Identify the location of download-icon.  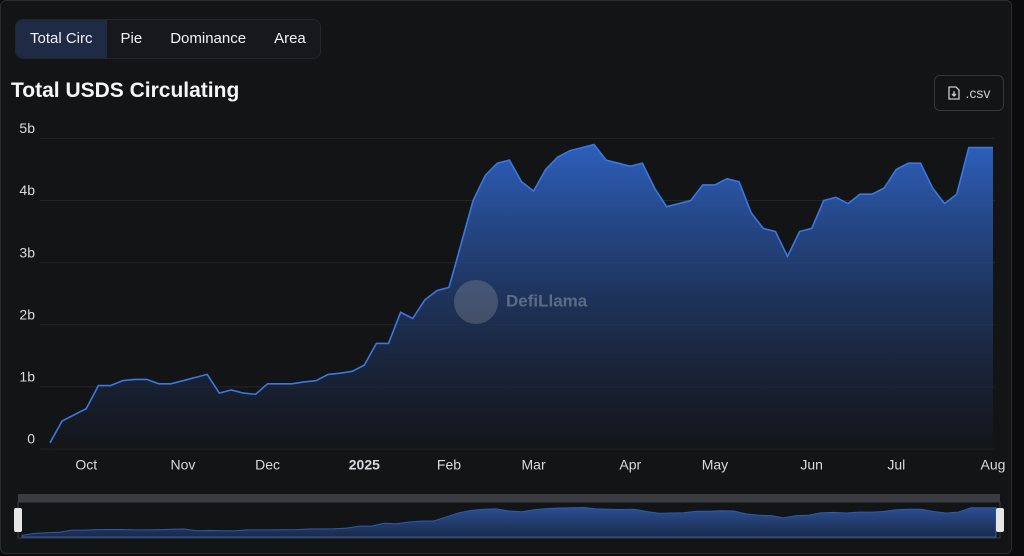
(953, 93).